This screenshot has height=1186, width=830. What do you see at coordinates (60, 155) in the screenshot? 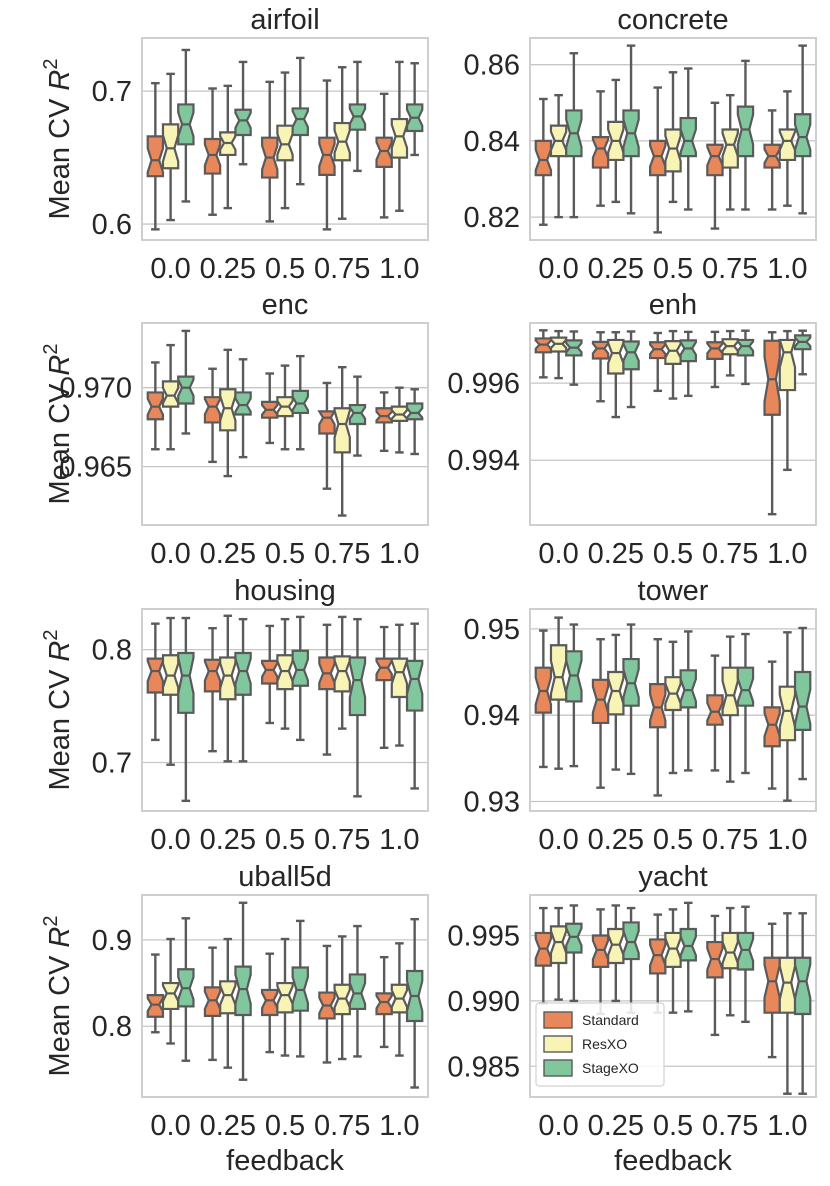
I see `y-axis-label-prefix: Mean CV` at bounding box center [60, 155].